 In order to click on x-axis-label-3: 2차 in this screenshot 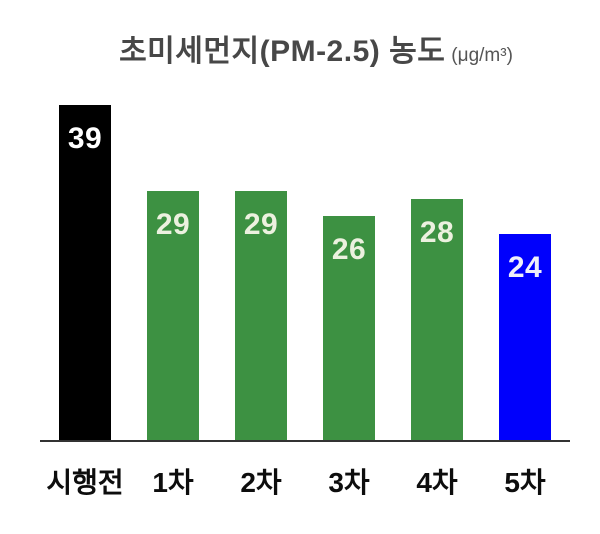, I will do `click(261, 482)`.